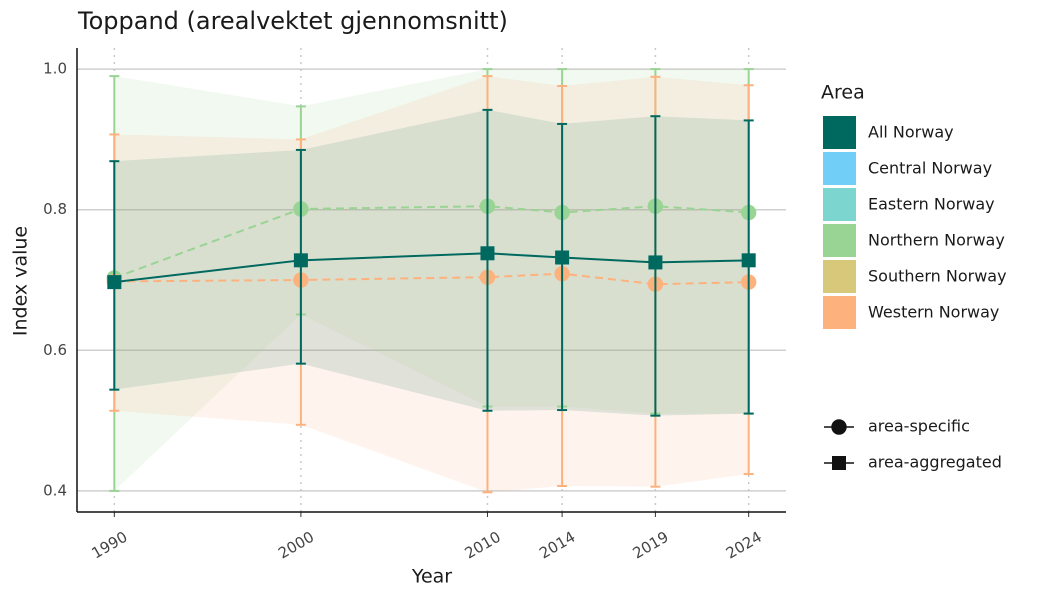 The width and height of the screenshot is (1050, 600). Describe the element at coordinates (483, 545) in the screenshot. I see `x-tick-label: 2010` at that location.